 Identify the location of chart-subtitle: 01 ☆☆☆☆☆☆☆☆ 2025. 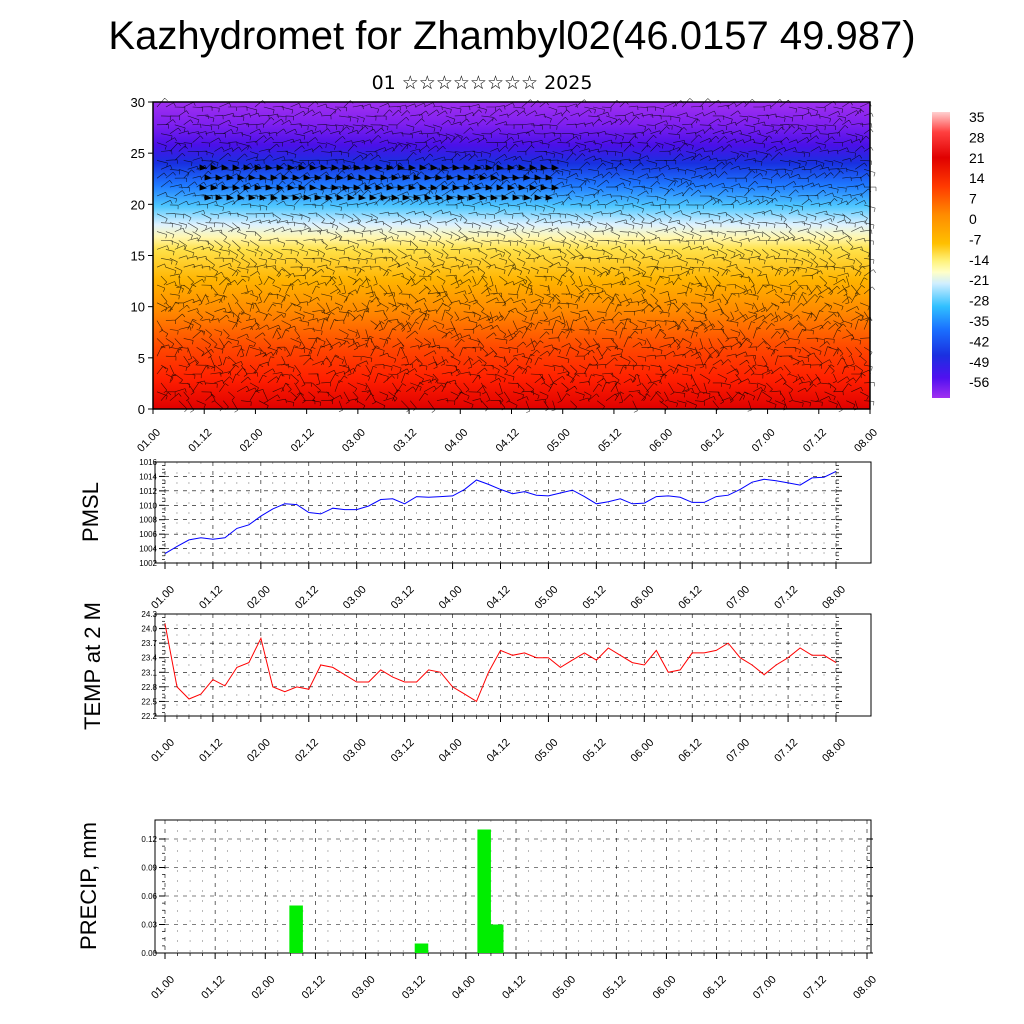
(482, 83).